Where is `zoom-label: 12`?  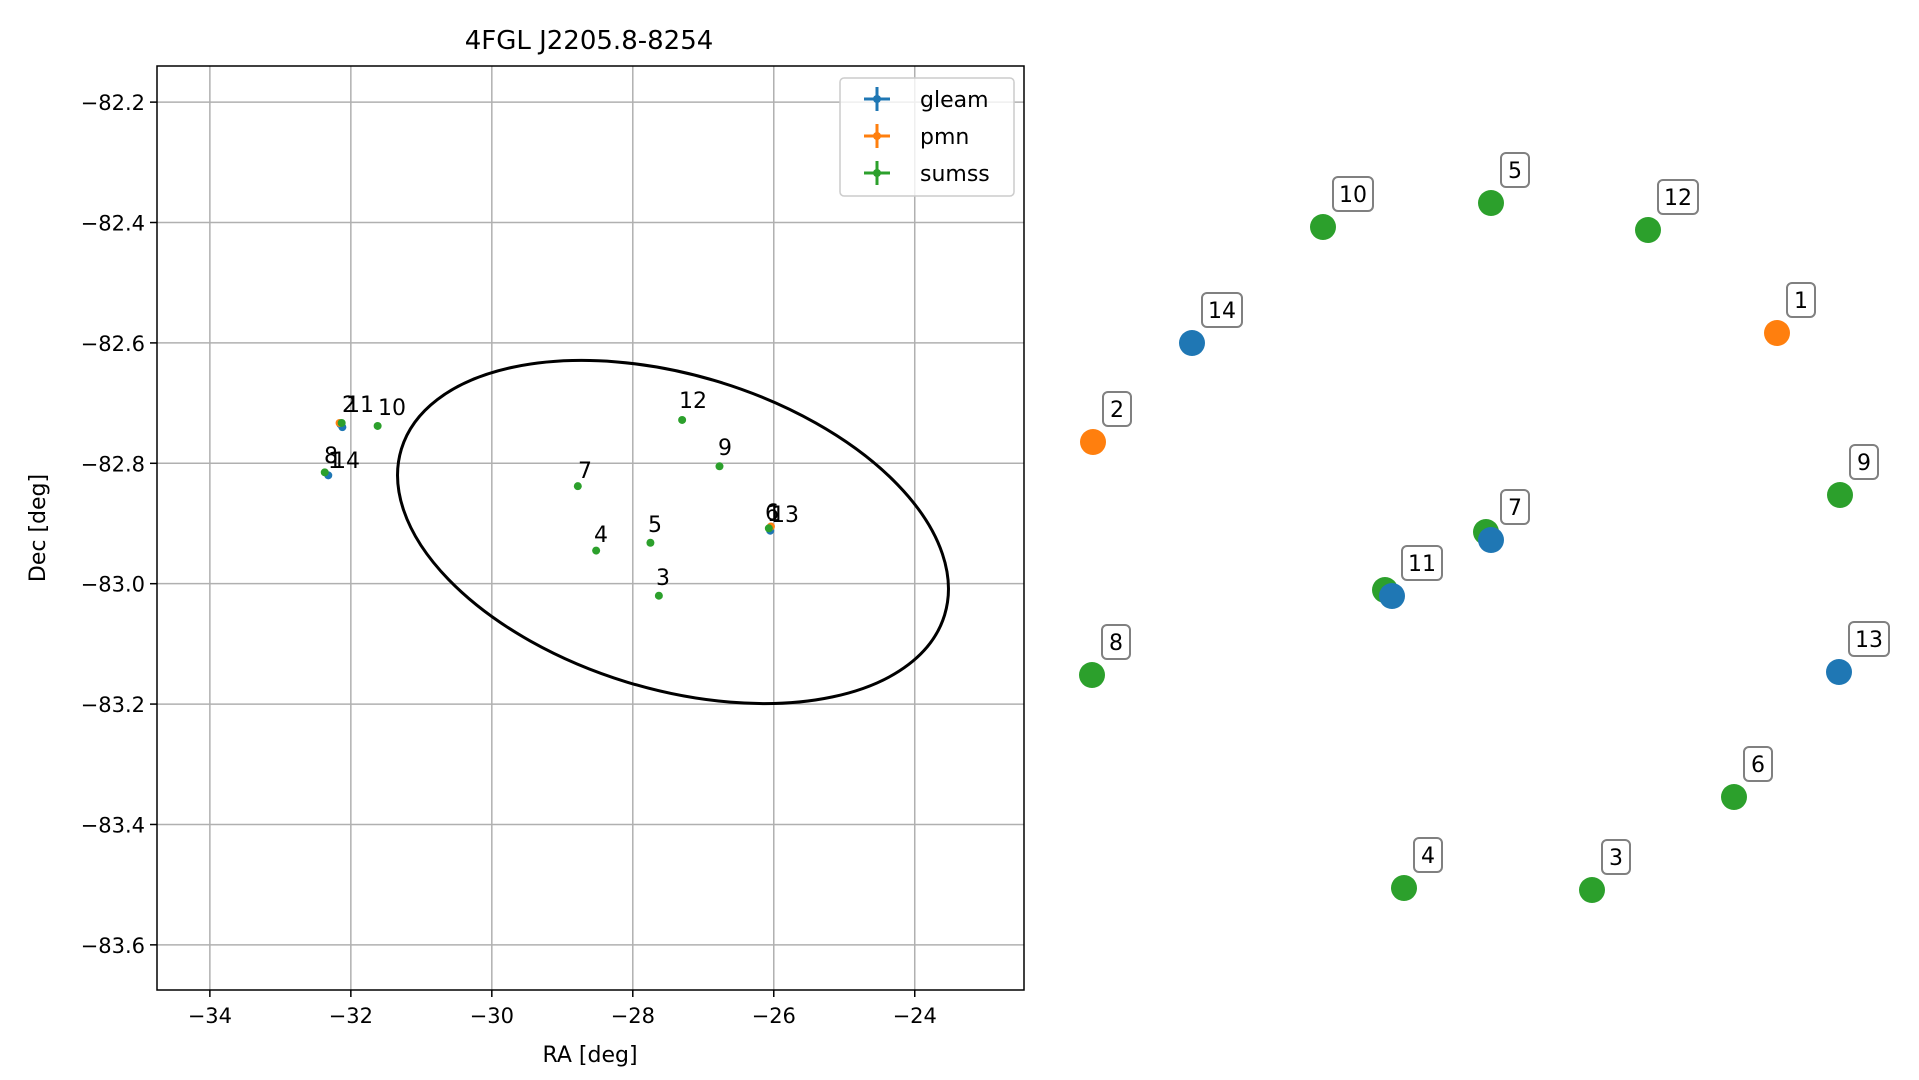 zoom-label: 12 is located at coordinates (1678, 198).